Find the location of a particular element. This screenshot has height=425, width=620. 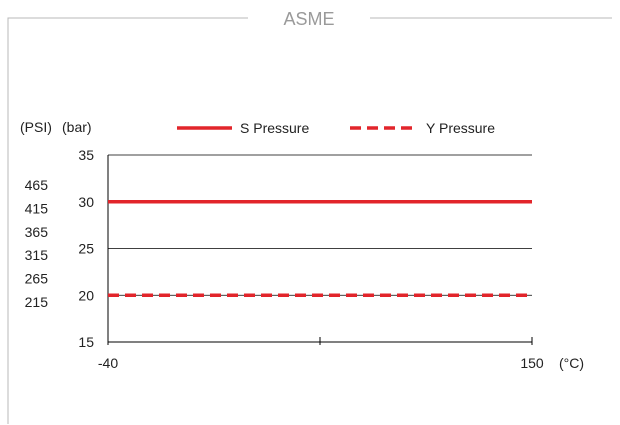

y-tick-label-psi: 315 is located at coordinates (37, 255).